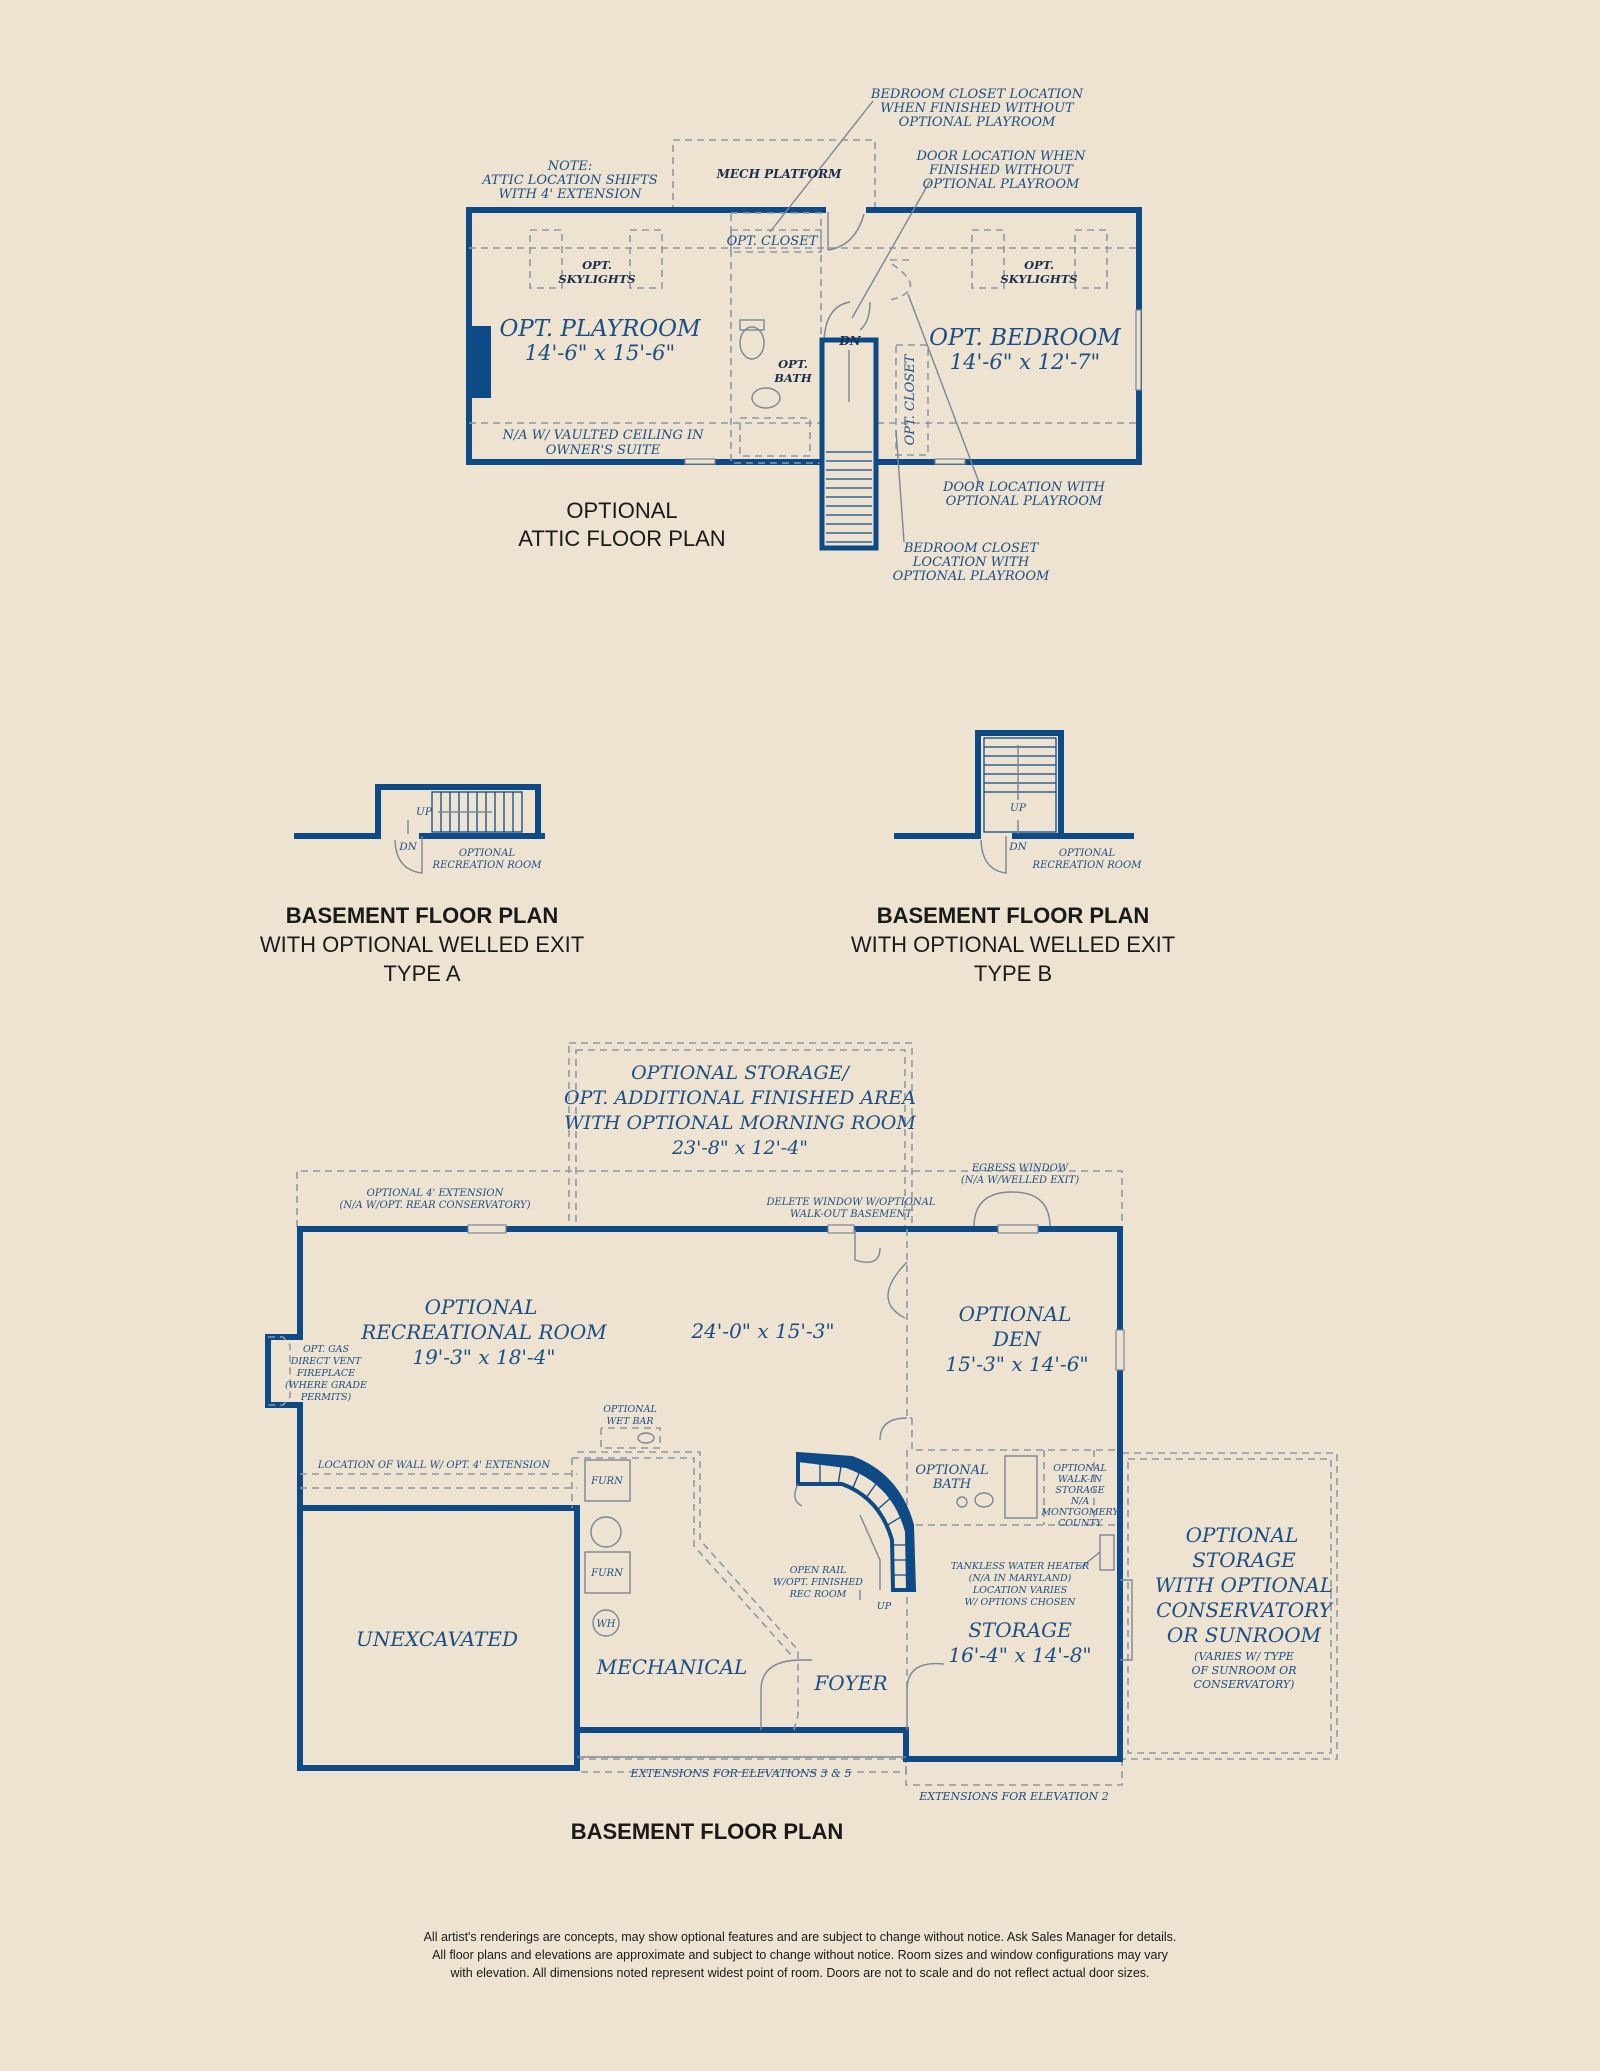 Image resolution: width=1600 pixels, height=2071 pixels. I want to click on attic-title-line1: OPTIONAL, so click(621, 510).